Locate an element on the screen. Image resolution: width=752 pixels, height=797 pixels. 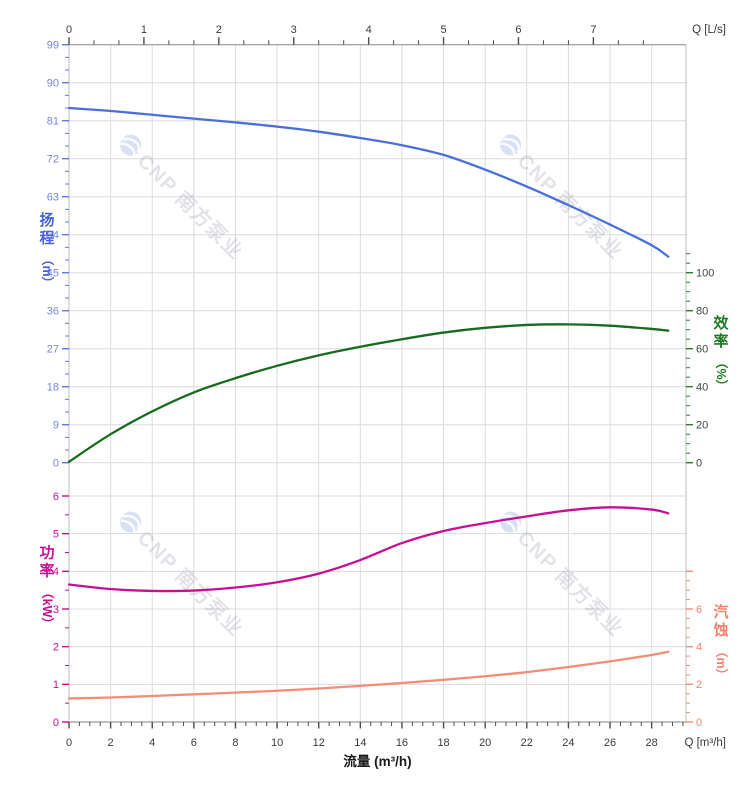
power-curve is located at coordinates (368, 549).